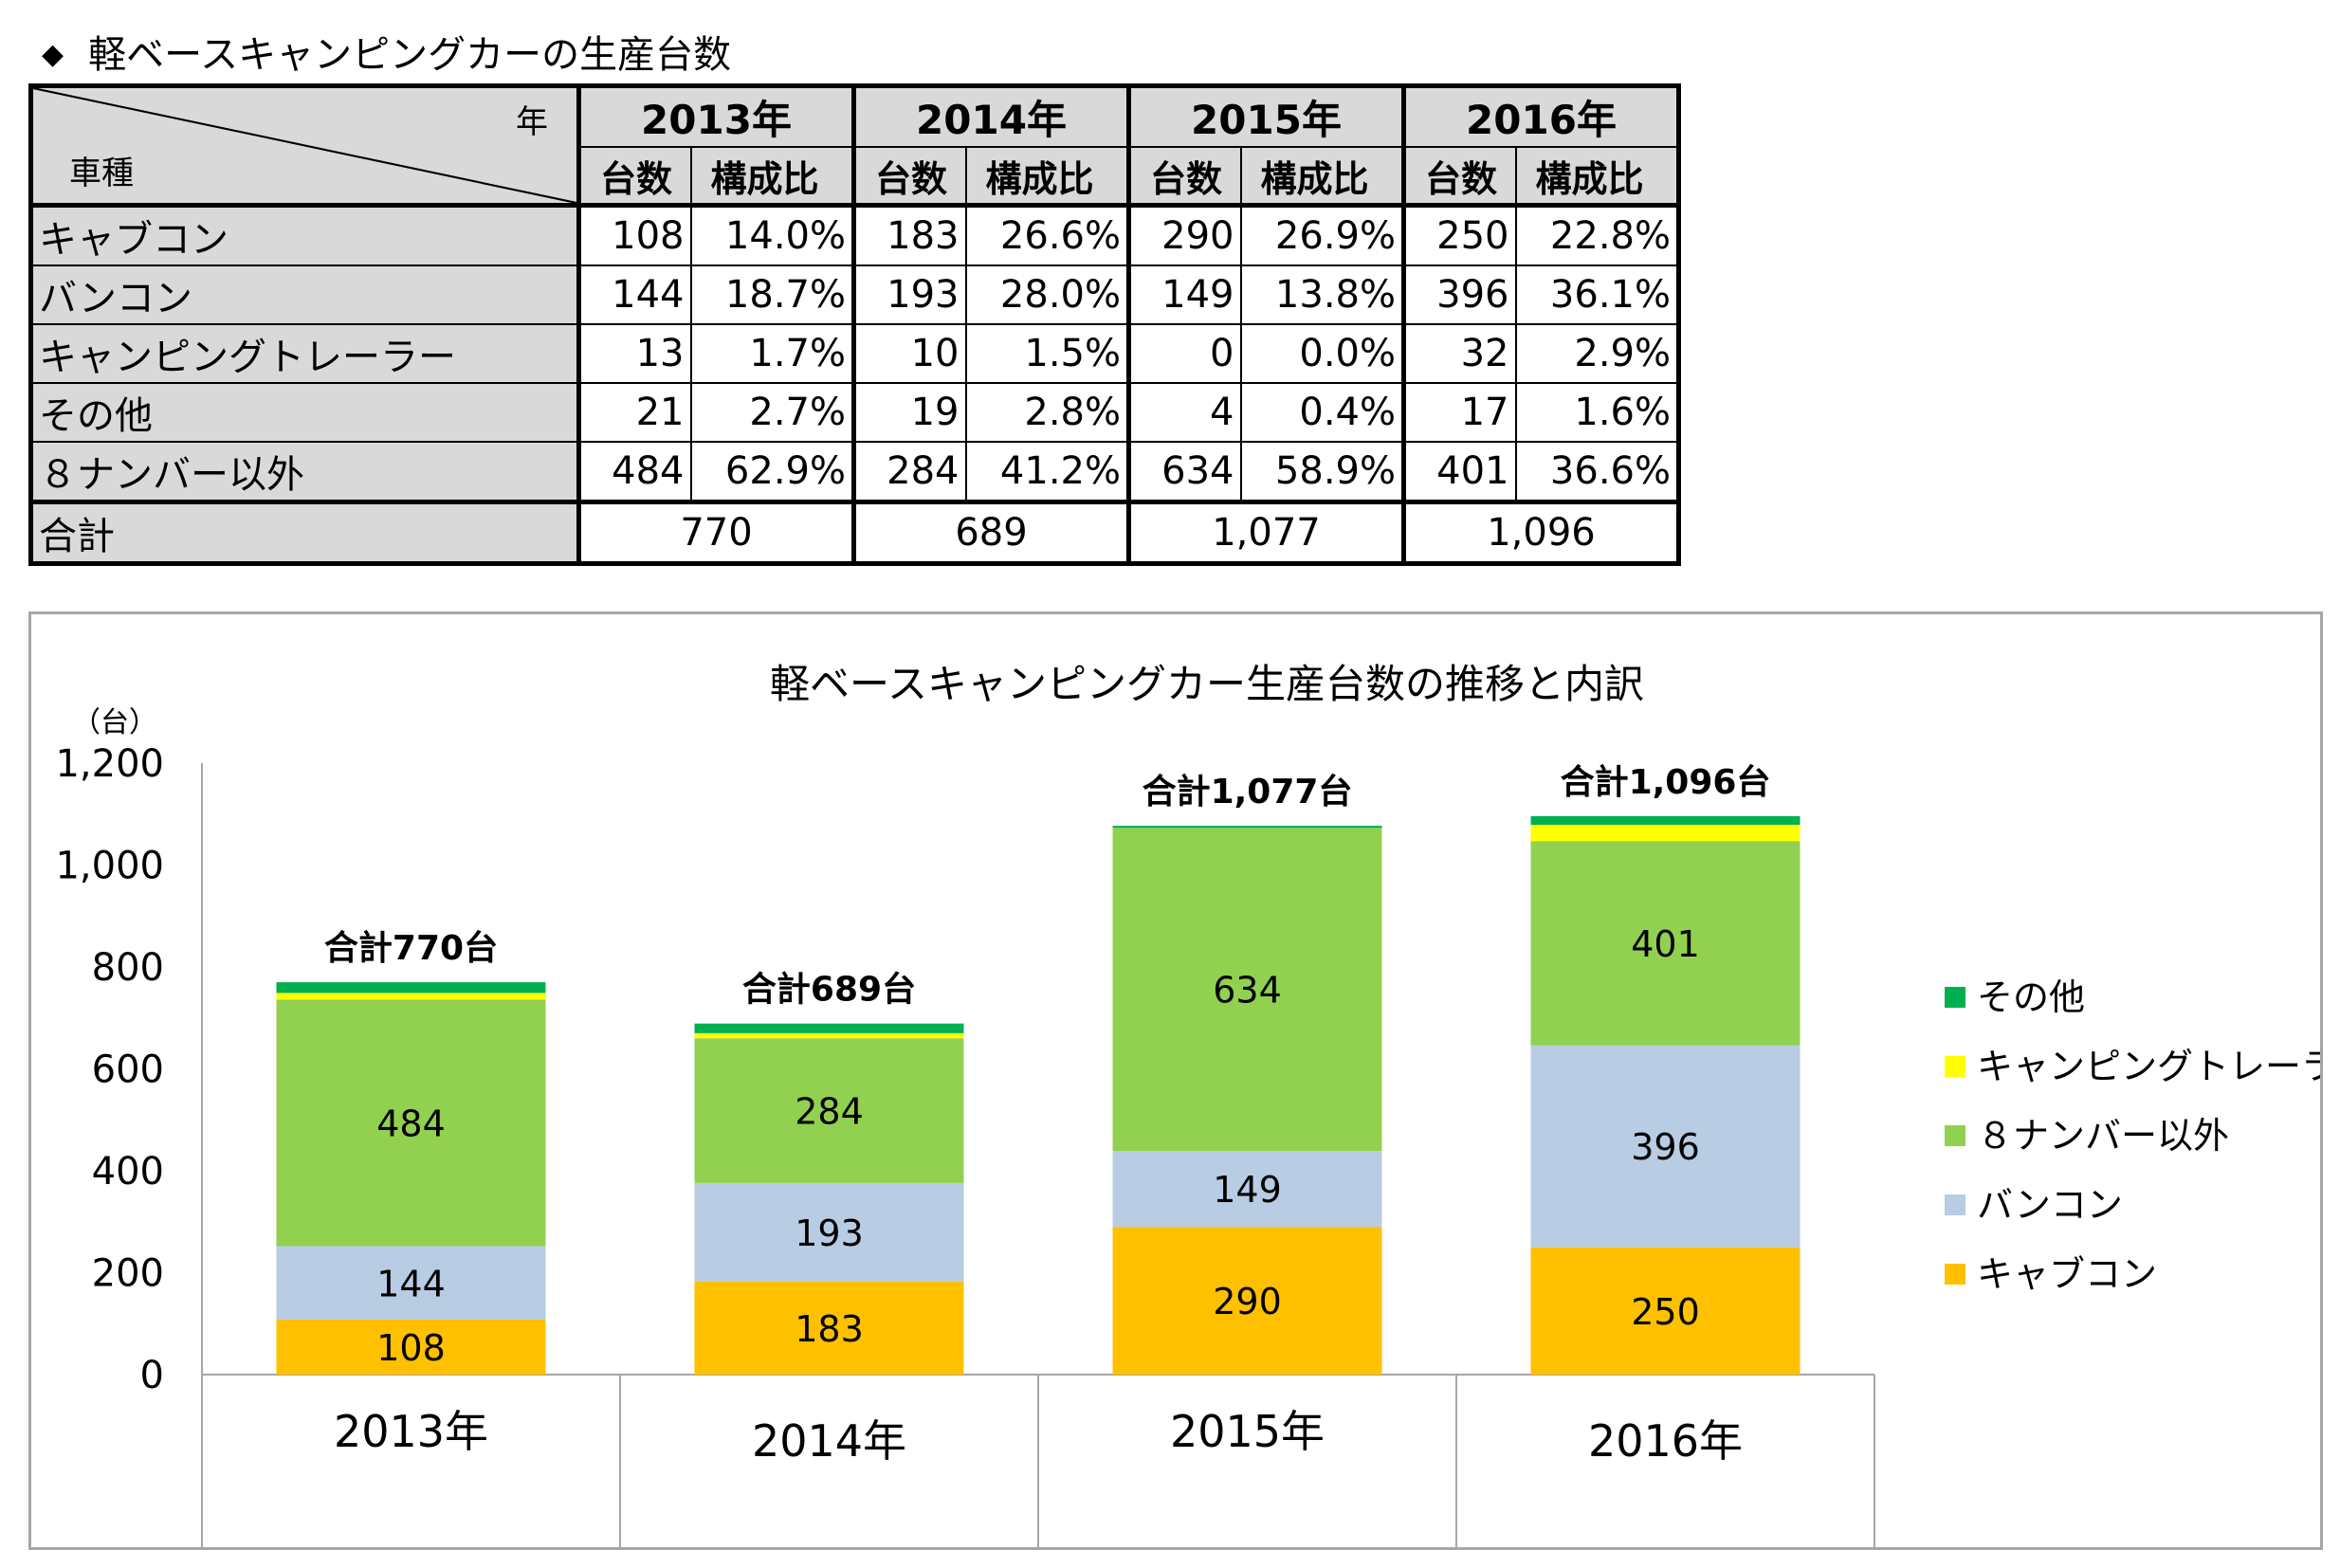 The image size is (2340, 1568). What do you see at coordinates (1459, 412) in the screenshot?
I see `count-cell: 17` at bounding box center [1459, 412].